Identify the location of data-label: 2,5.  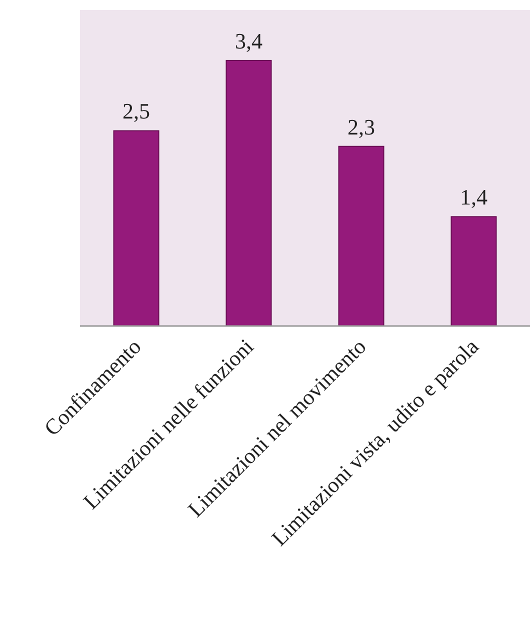
(136, 111).